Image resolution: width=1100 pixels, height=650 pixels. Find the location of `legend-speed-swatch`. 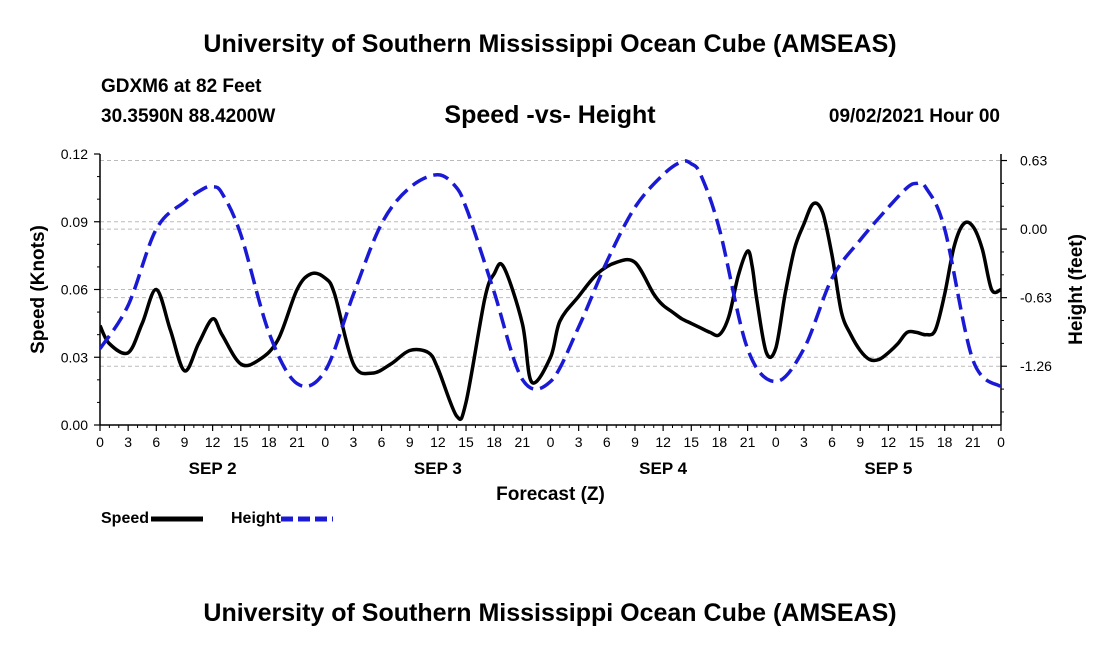

legend-speed-swatch is located at coordinates (177, 519).